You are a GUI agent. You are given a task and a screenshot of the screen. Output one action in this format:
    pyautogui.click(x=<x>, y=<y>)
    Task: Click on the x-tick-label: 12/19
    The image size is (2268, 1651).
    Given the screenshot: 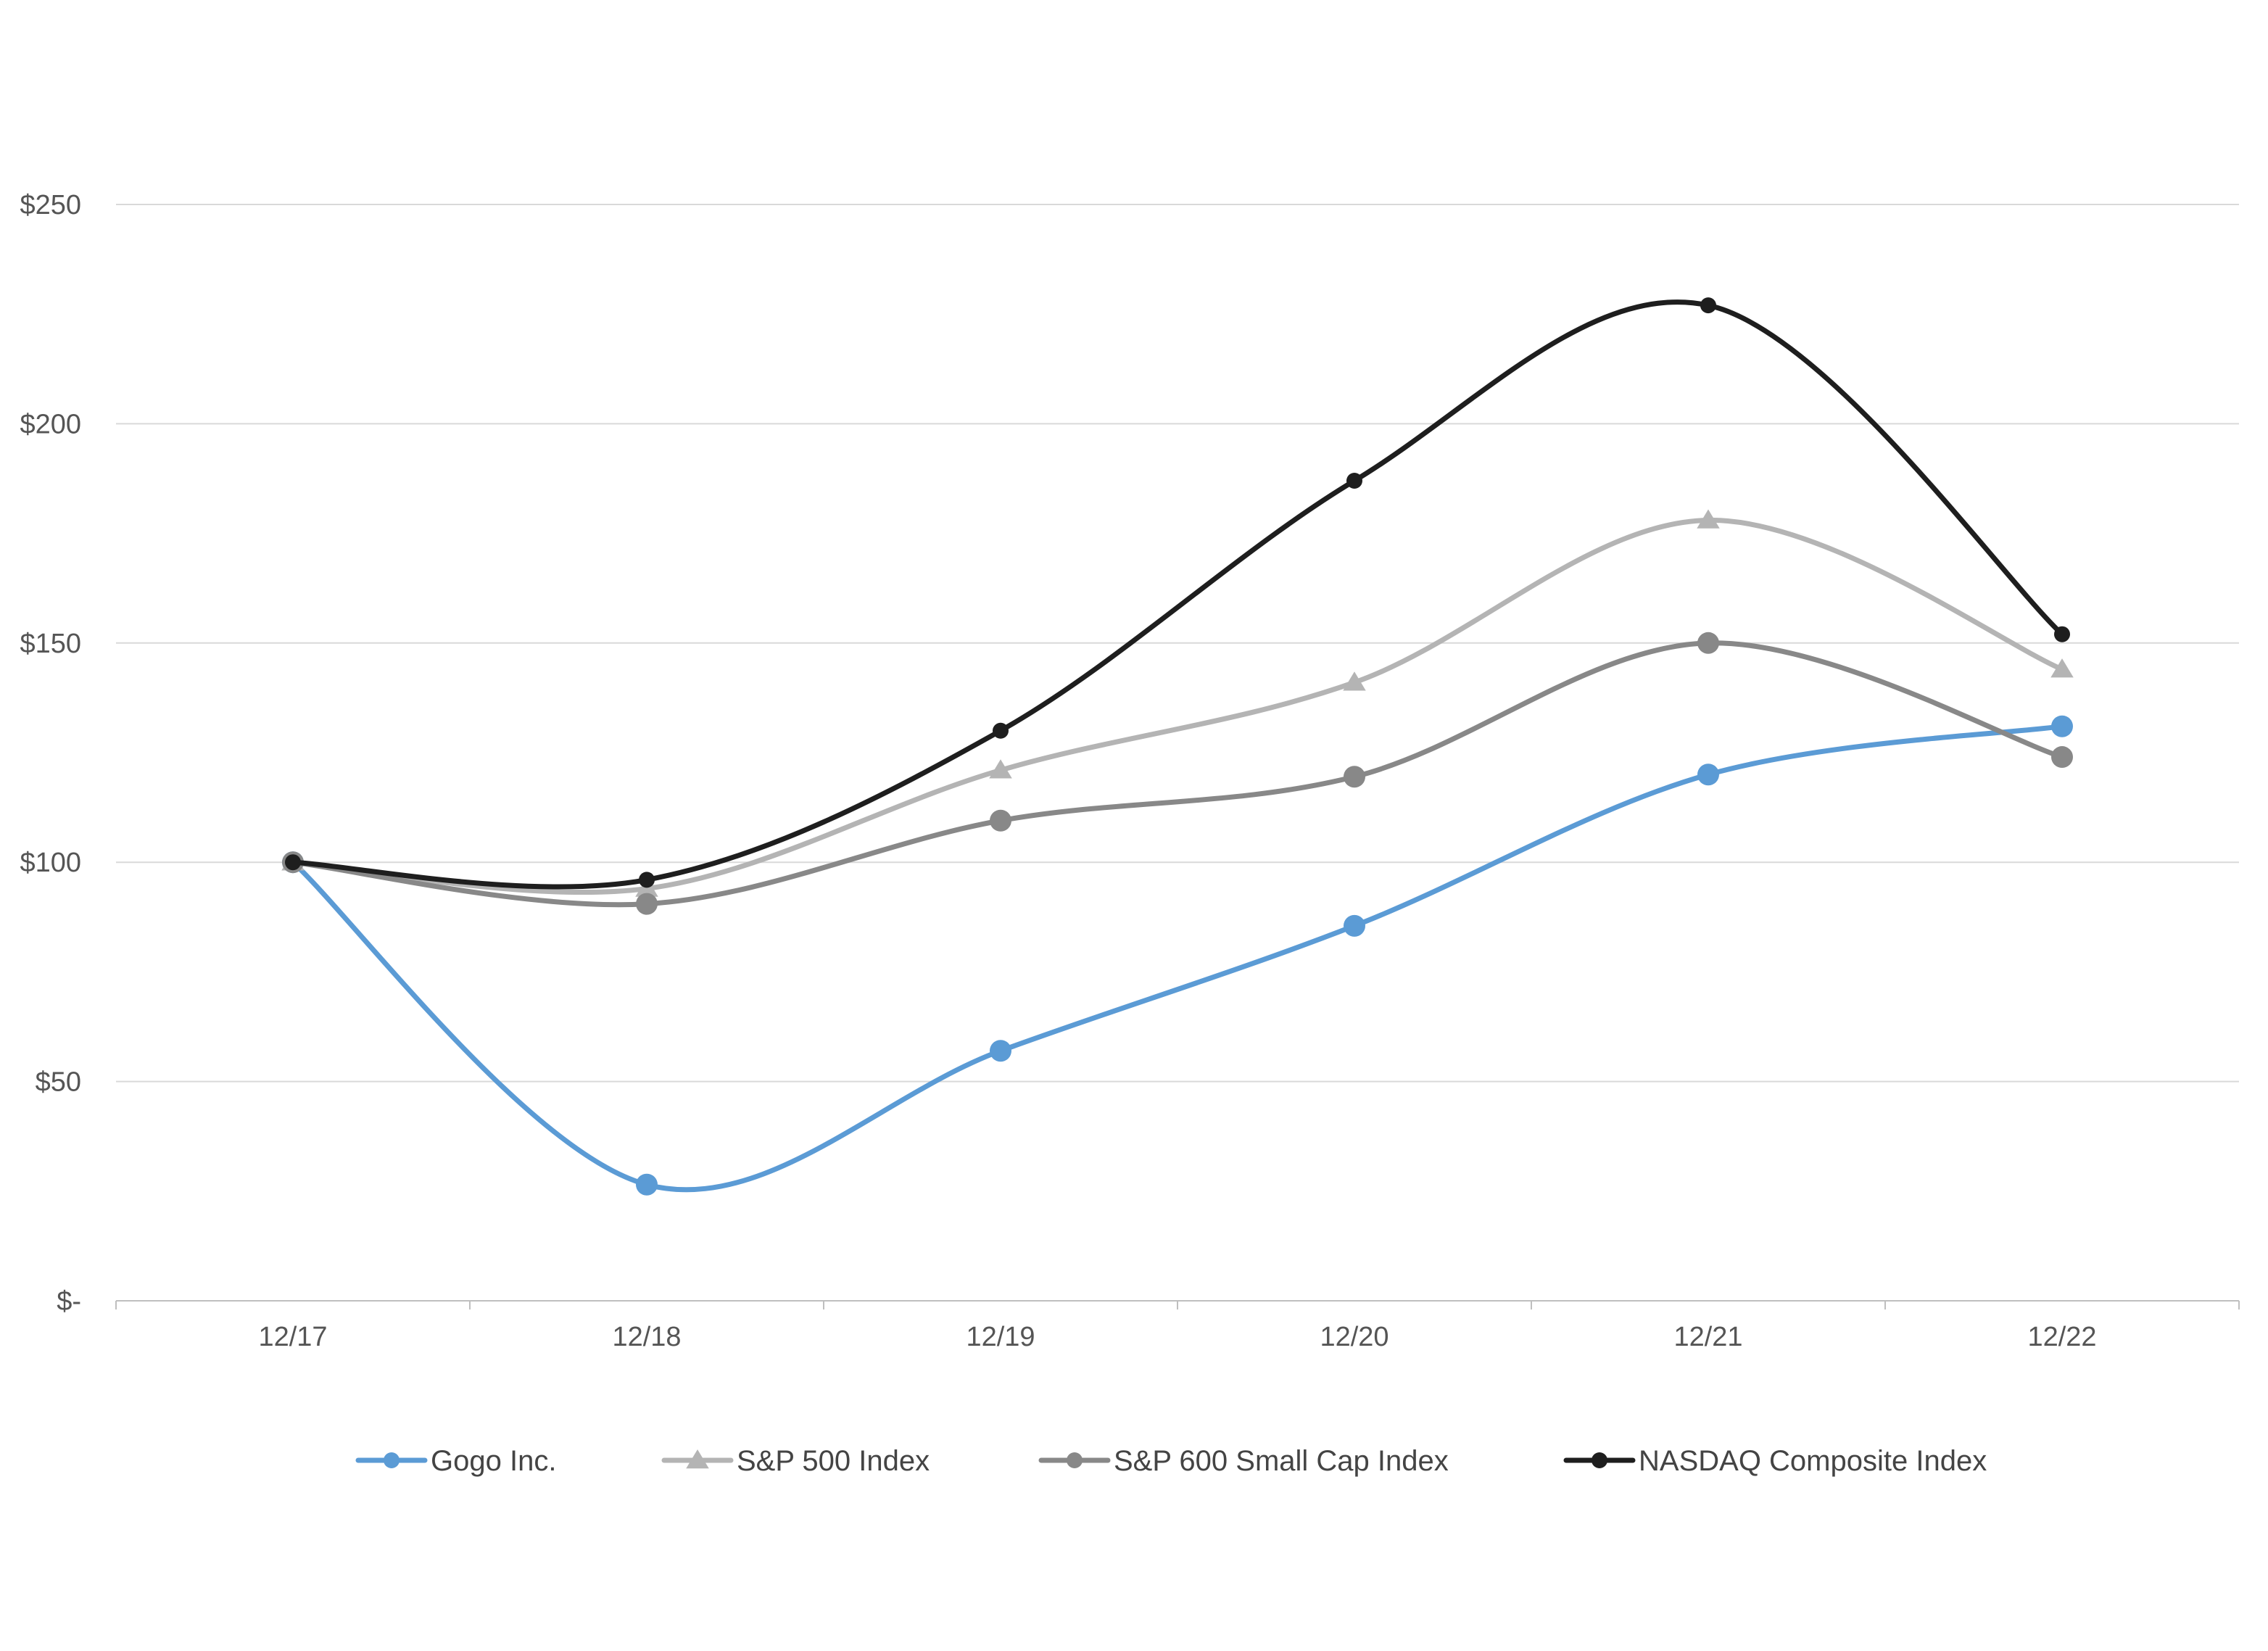 What is the action you would take?
    pyautogui.click(x=1000, y=1337)
    